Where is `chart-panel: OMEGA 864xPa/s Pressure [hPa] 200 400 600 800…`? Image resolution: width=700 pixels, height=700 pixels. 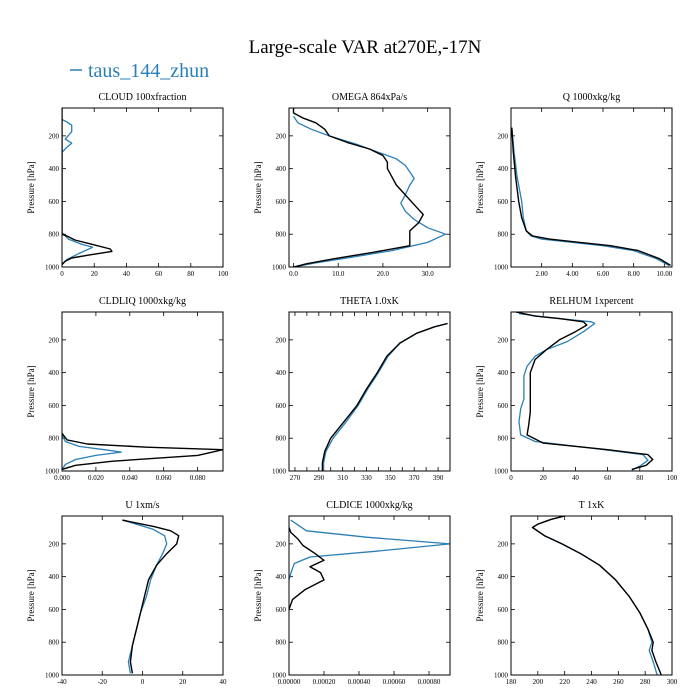
chart-panel: OMEGA 864xPa/s Pressure [hPa] 200 400 600 800… is located at coordinates (352, 185).